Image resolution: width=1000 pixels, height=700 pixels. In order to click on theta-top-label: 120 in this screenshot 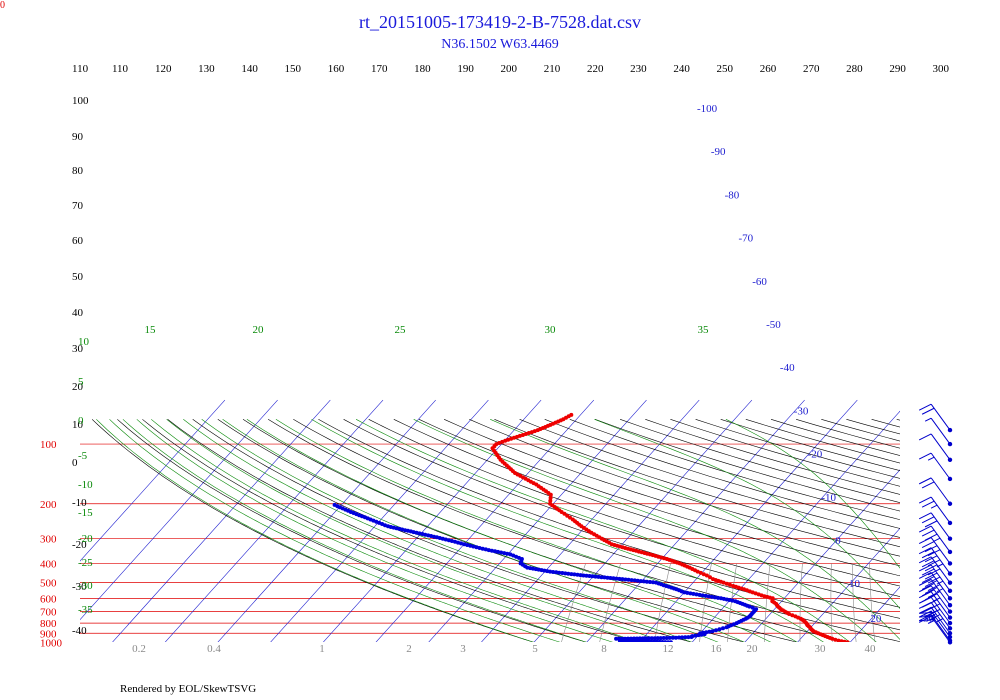, I will do `click(163, 69)`.